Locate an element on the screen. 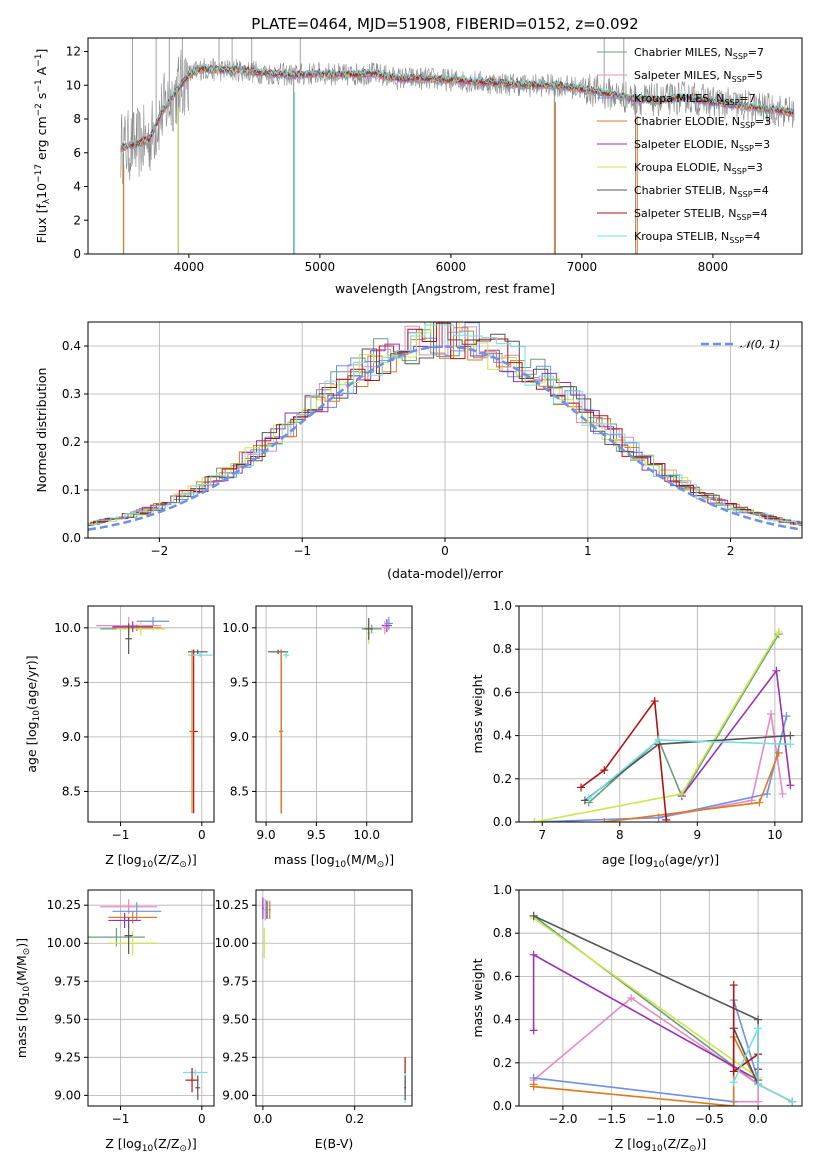  spectrum-legend-label: Chabrier MILES, NSSP=7 is located at coordinates (699, 53).